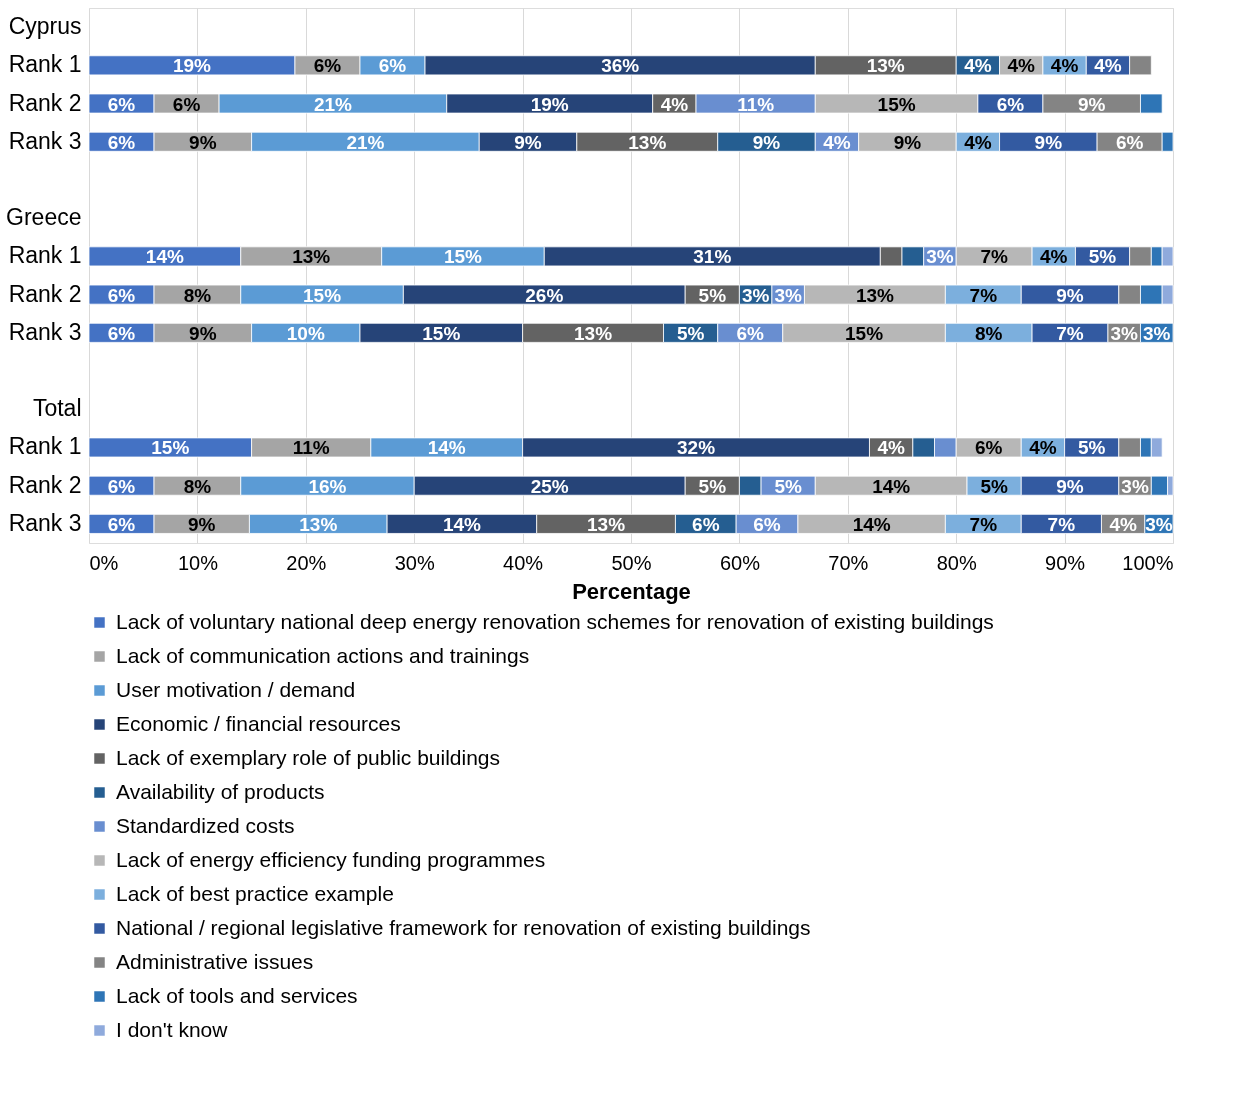 This screenshot has height=1095, width=1246. I want to click on data-label: 31%, so click(712, 257).